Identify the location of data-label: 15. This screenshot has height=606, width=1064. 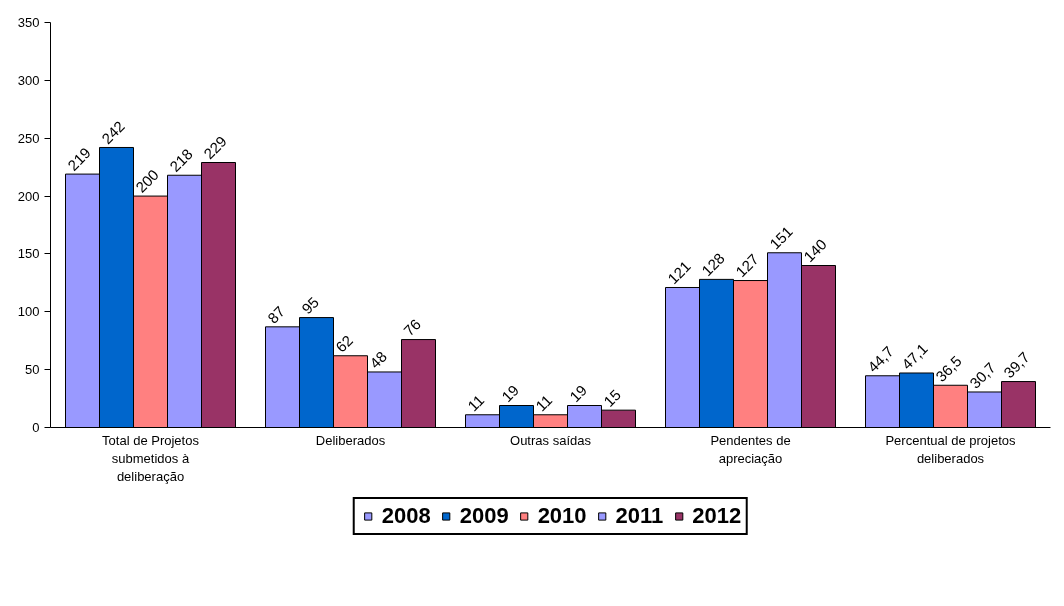
(612, 397).